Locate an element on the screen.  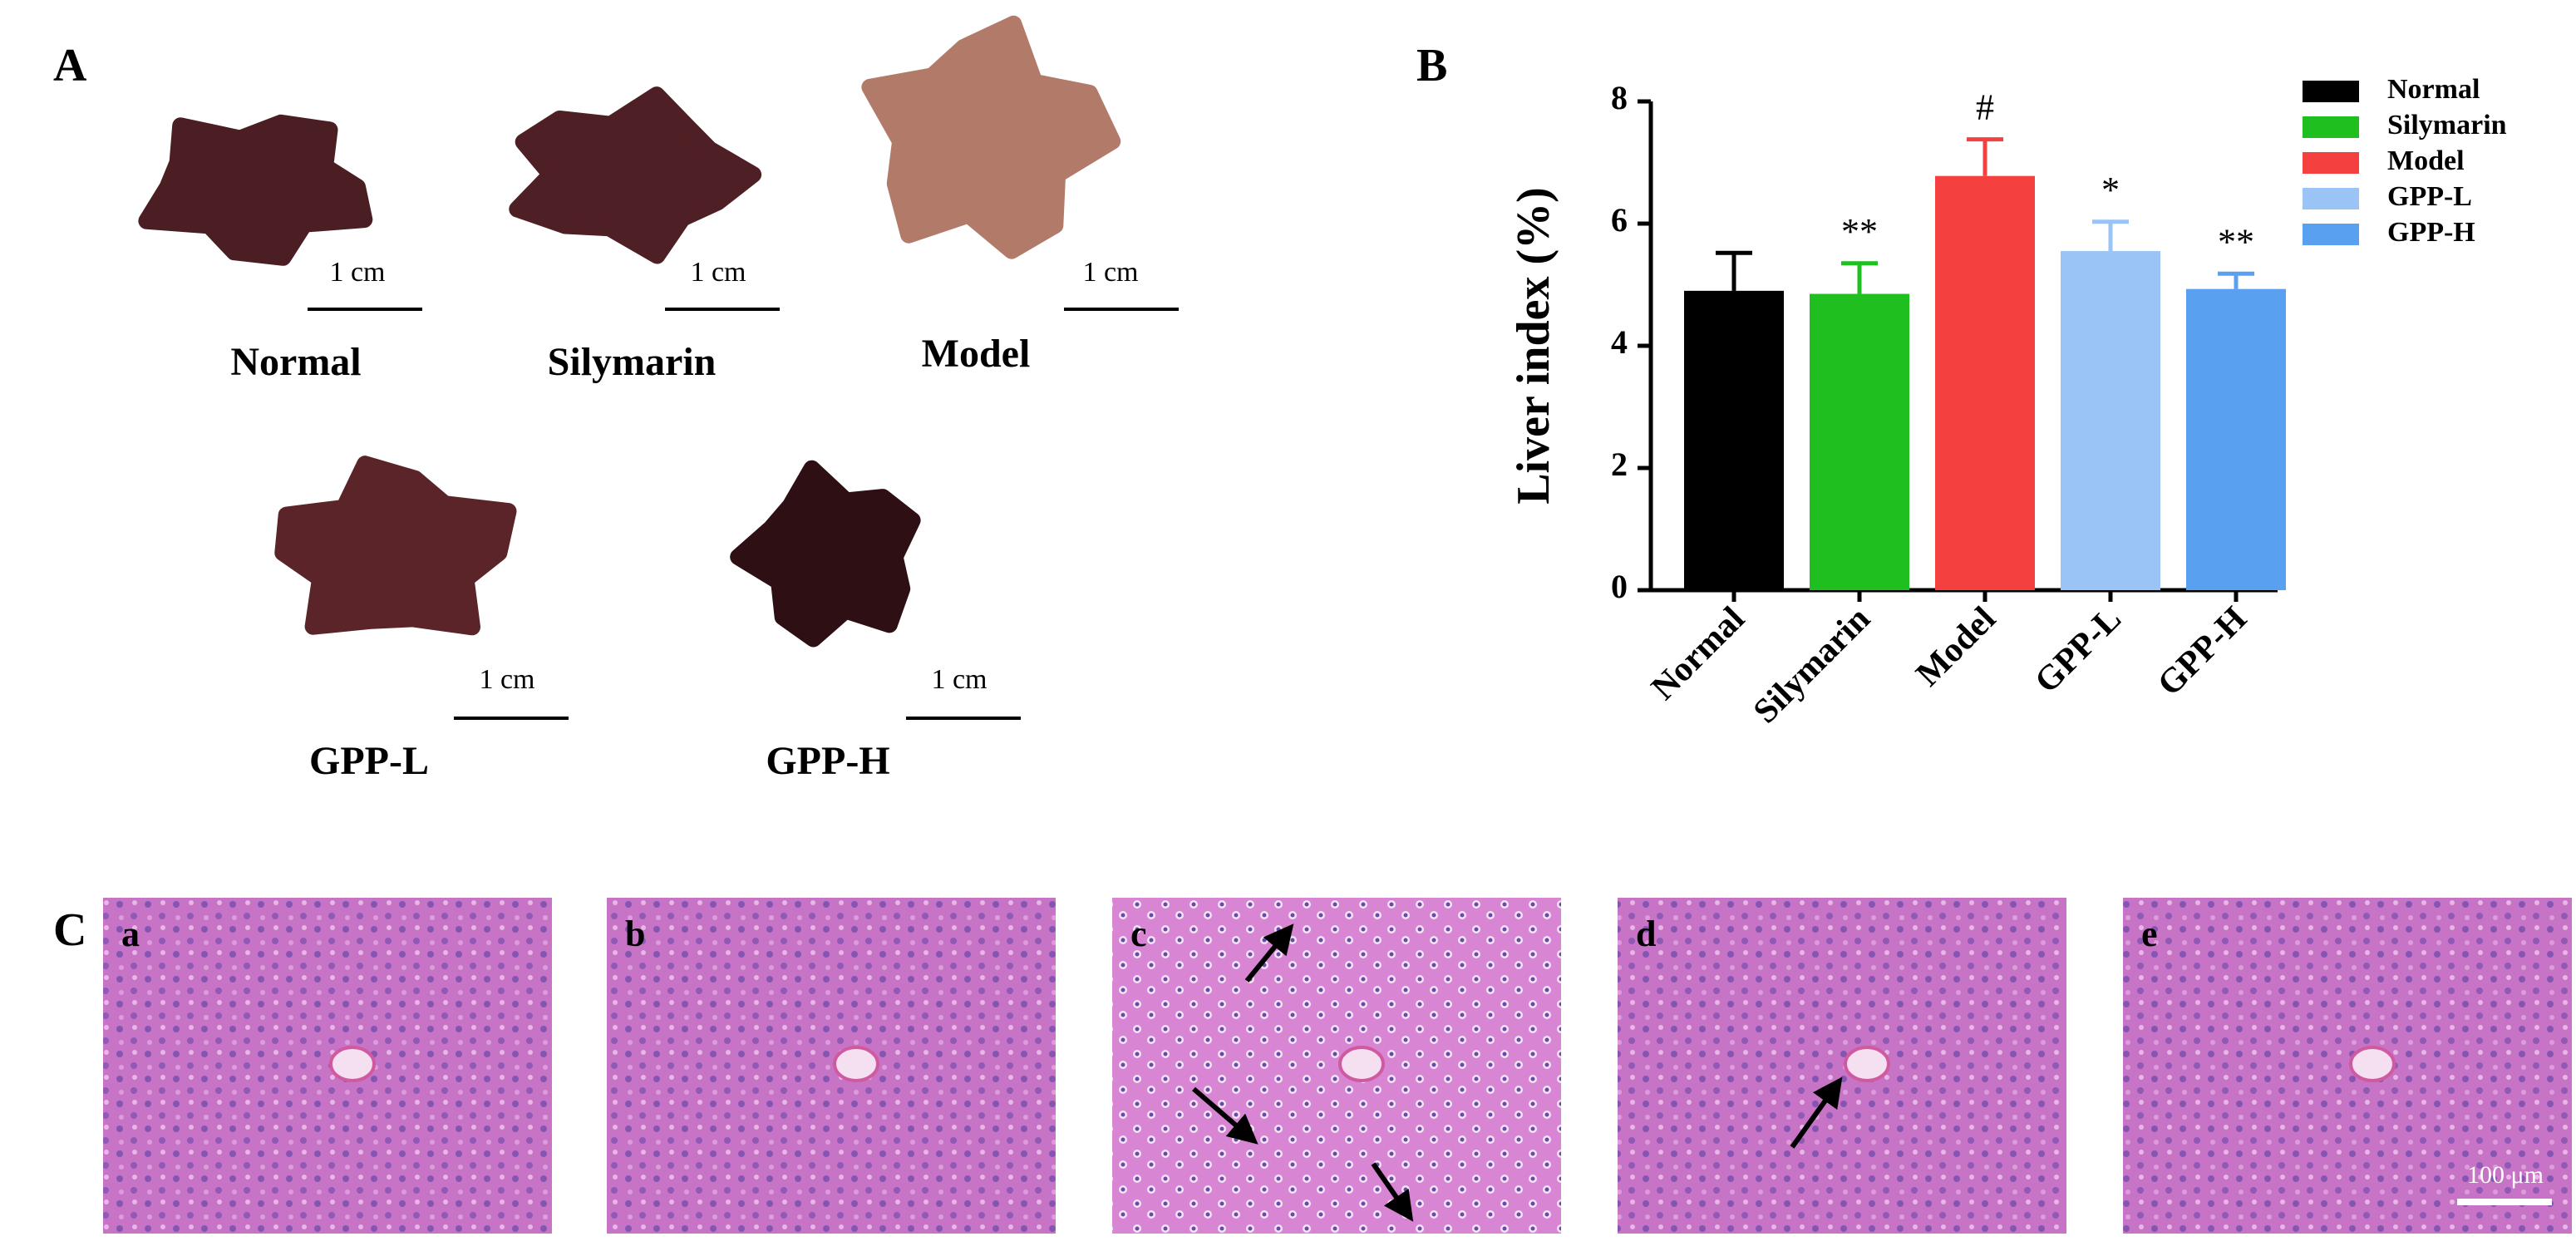
liver-label: GPP-H is located at coordinates (827, 761).